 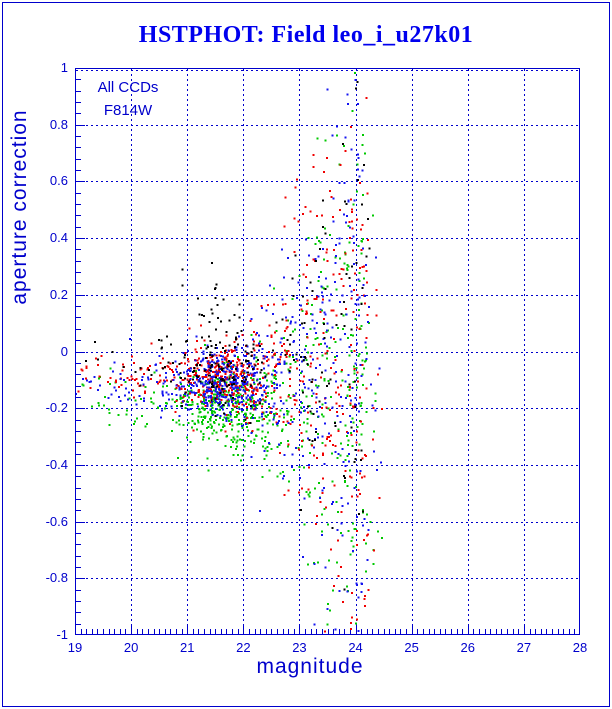 I want to click on y-tick-label: -0.4, so click(x=56, y=464).